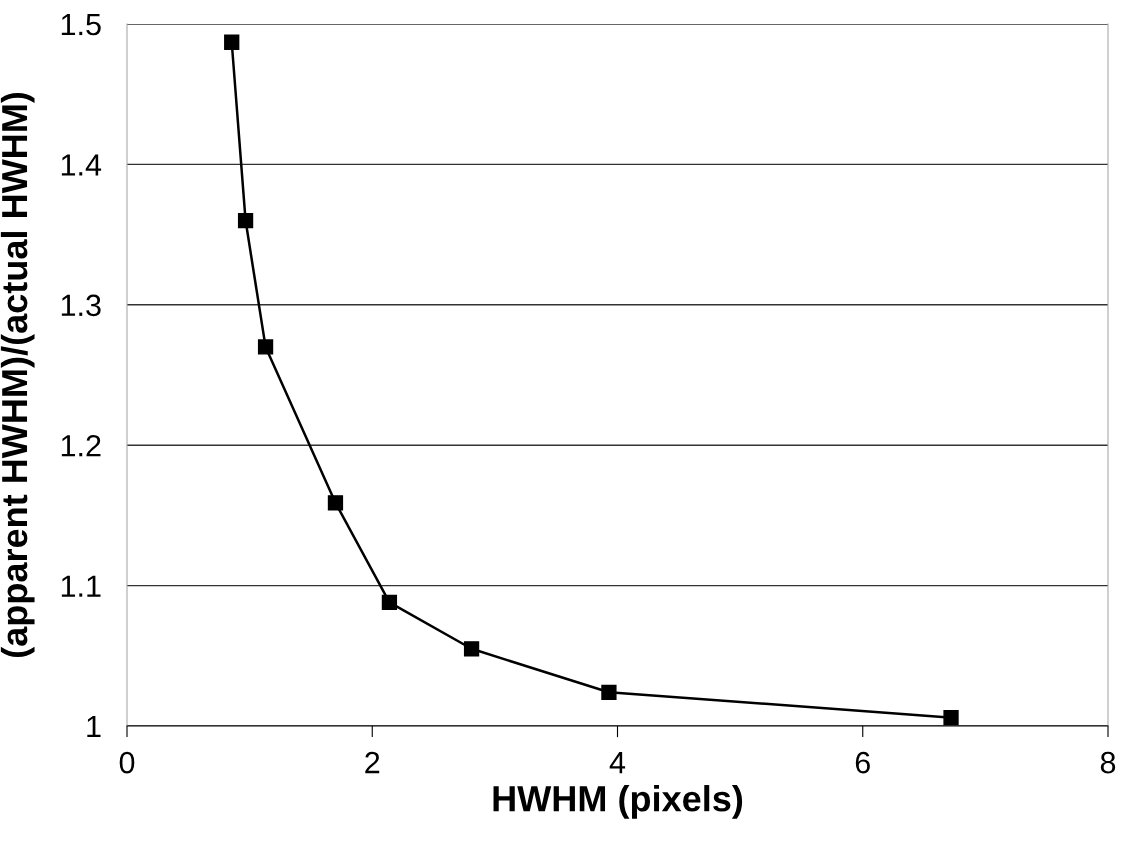 The image size is (1124, 846). I want to click on x-axis-title: HWHM (pixels), so click(618, 802).